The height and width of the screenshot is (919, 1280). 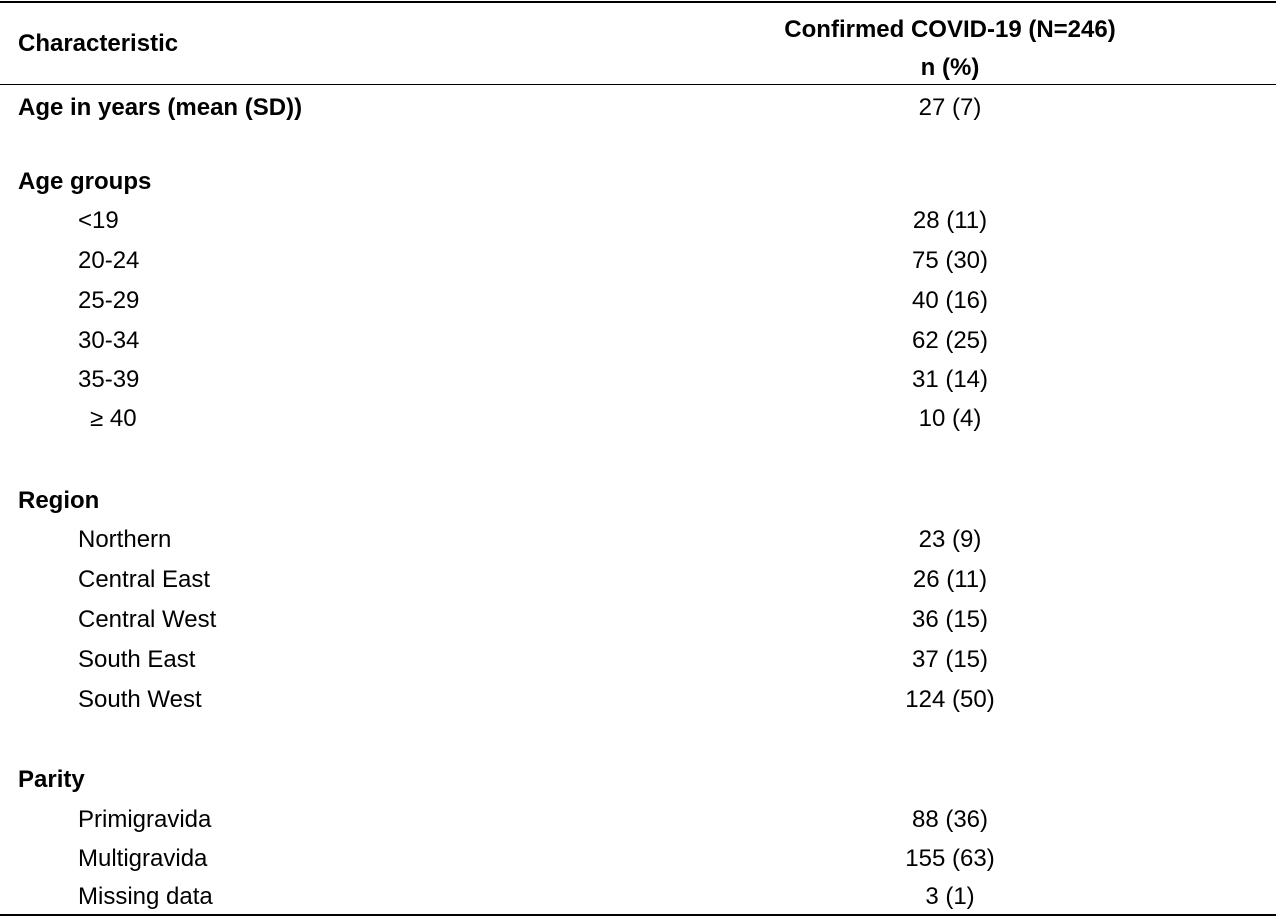 What do you see at coordinates (950, 29) in the screenshot?
I see `header-column-title: Confirmed COVID-19 (N=246)` at bounding box center [950, 29].